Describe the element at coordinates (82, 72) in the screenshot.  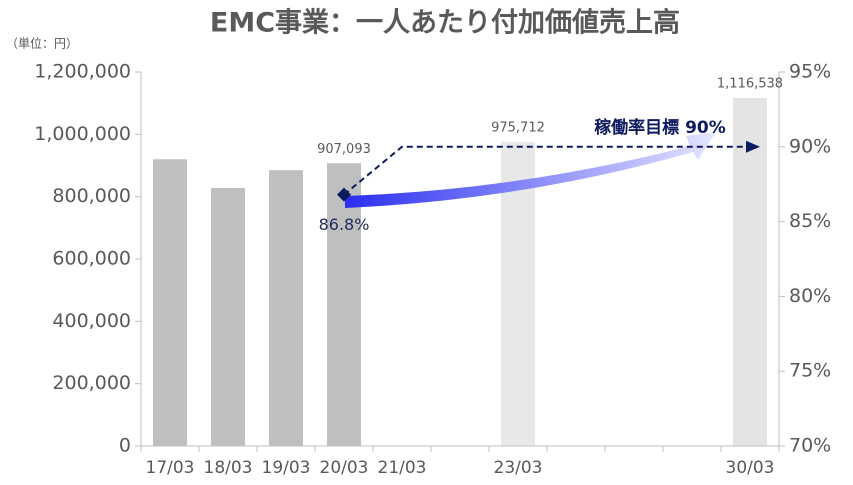
I see `y-tick-label: 1,200,000` at that location.